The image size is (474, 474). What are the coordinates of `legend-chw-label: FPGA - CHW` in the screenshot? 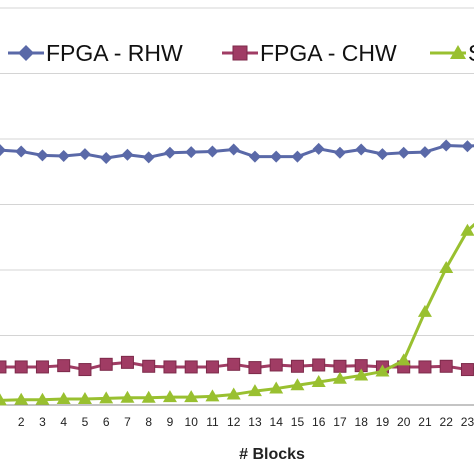 It's located at (328, 53).